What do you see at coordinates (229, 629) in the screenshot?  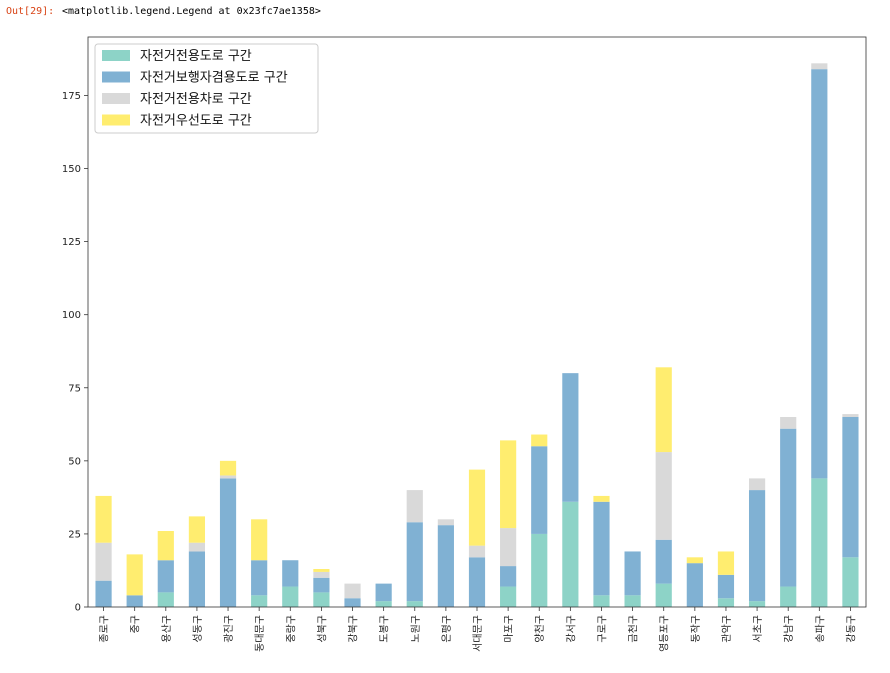 I see `x-tick-label: 광진구` at bounding box center [229, 629].